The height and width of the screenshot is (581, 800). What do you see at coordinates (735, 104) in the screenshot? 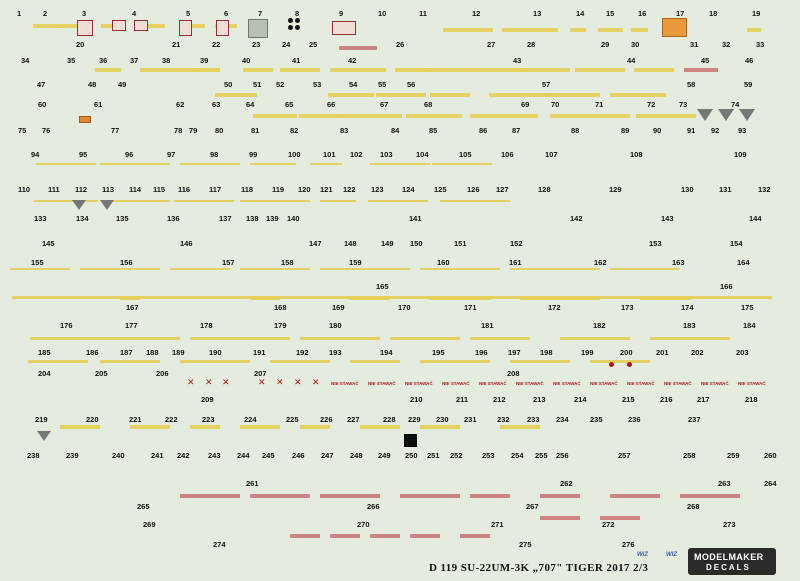
I see `decal-number: 74` at bounding box center [735, 104].